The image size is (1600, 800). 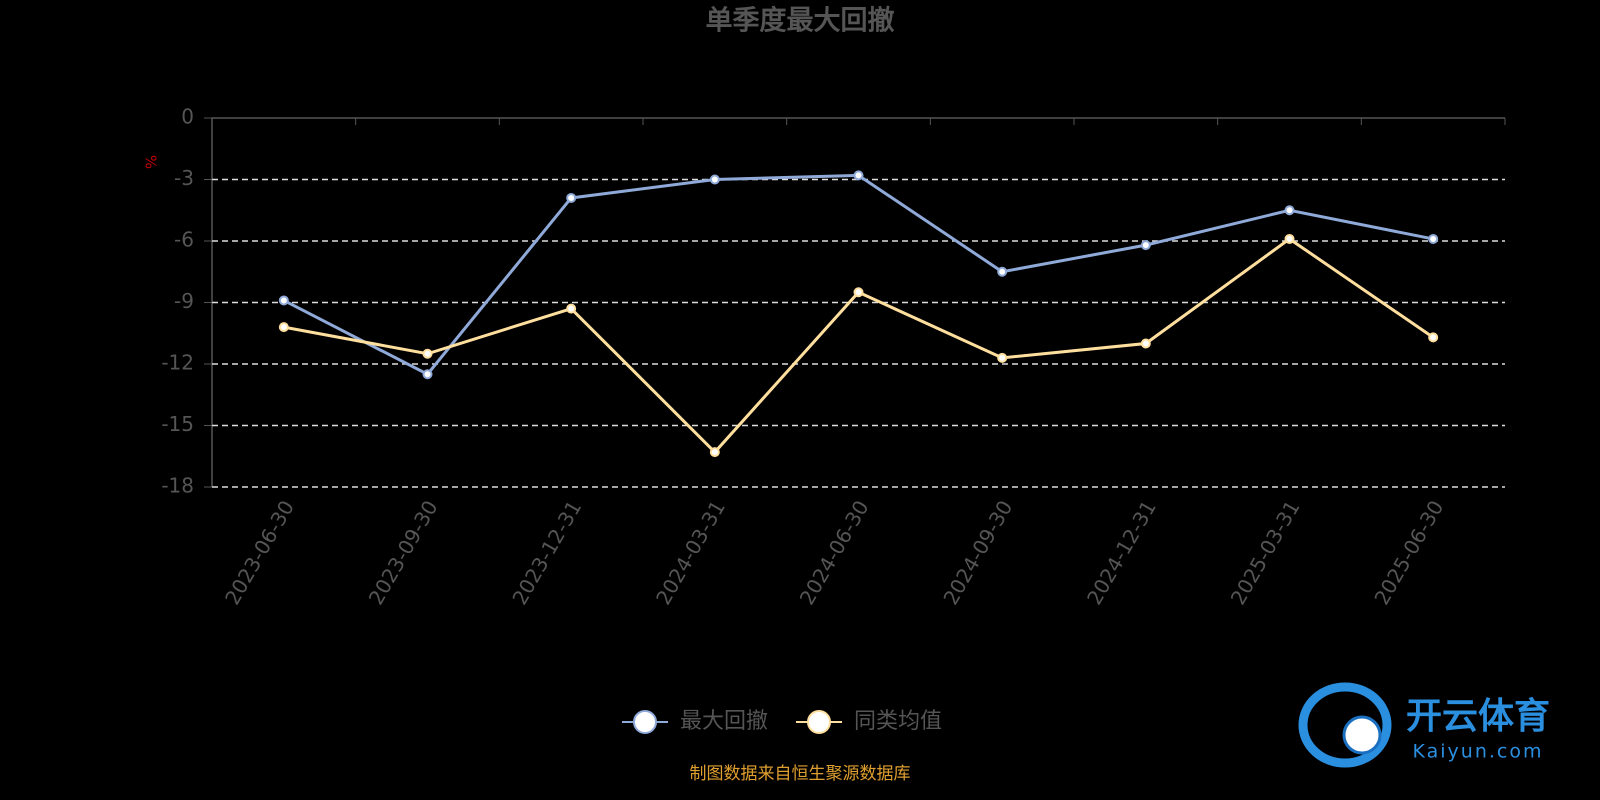 I want to click on watermark-ball, so click(x=1362, y=735).